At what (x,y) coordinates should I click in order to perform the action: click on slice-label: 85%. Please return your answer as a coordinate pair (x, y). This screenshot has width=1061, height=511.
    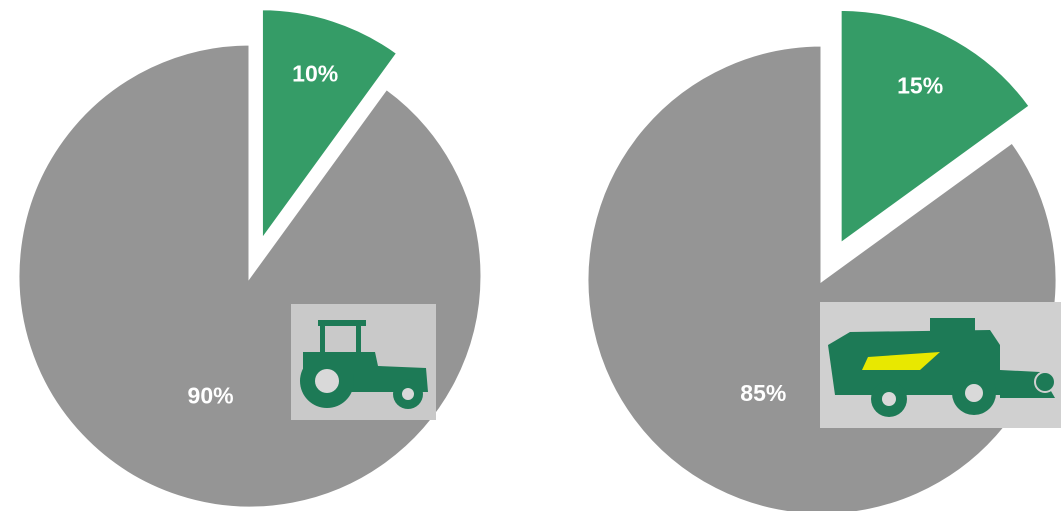
    Looking at the image, I should click on (763, 393).